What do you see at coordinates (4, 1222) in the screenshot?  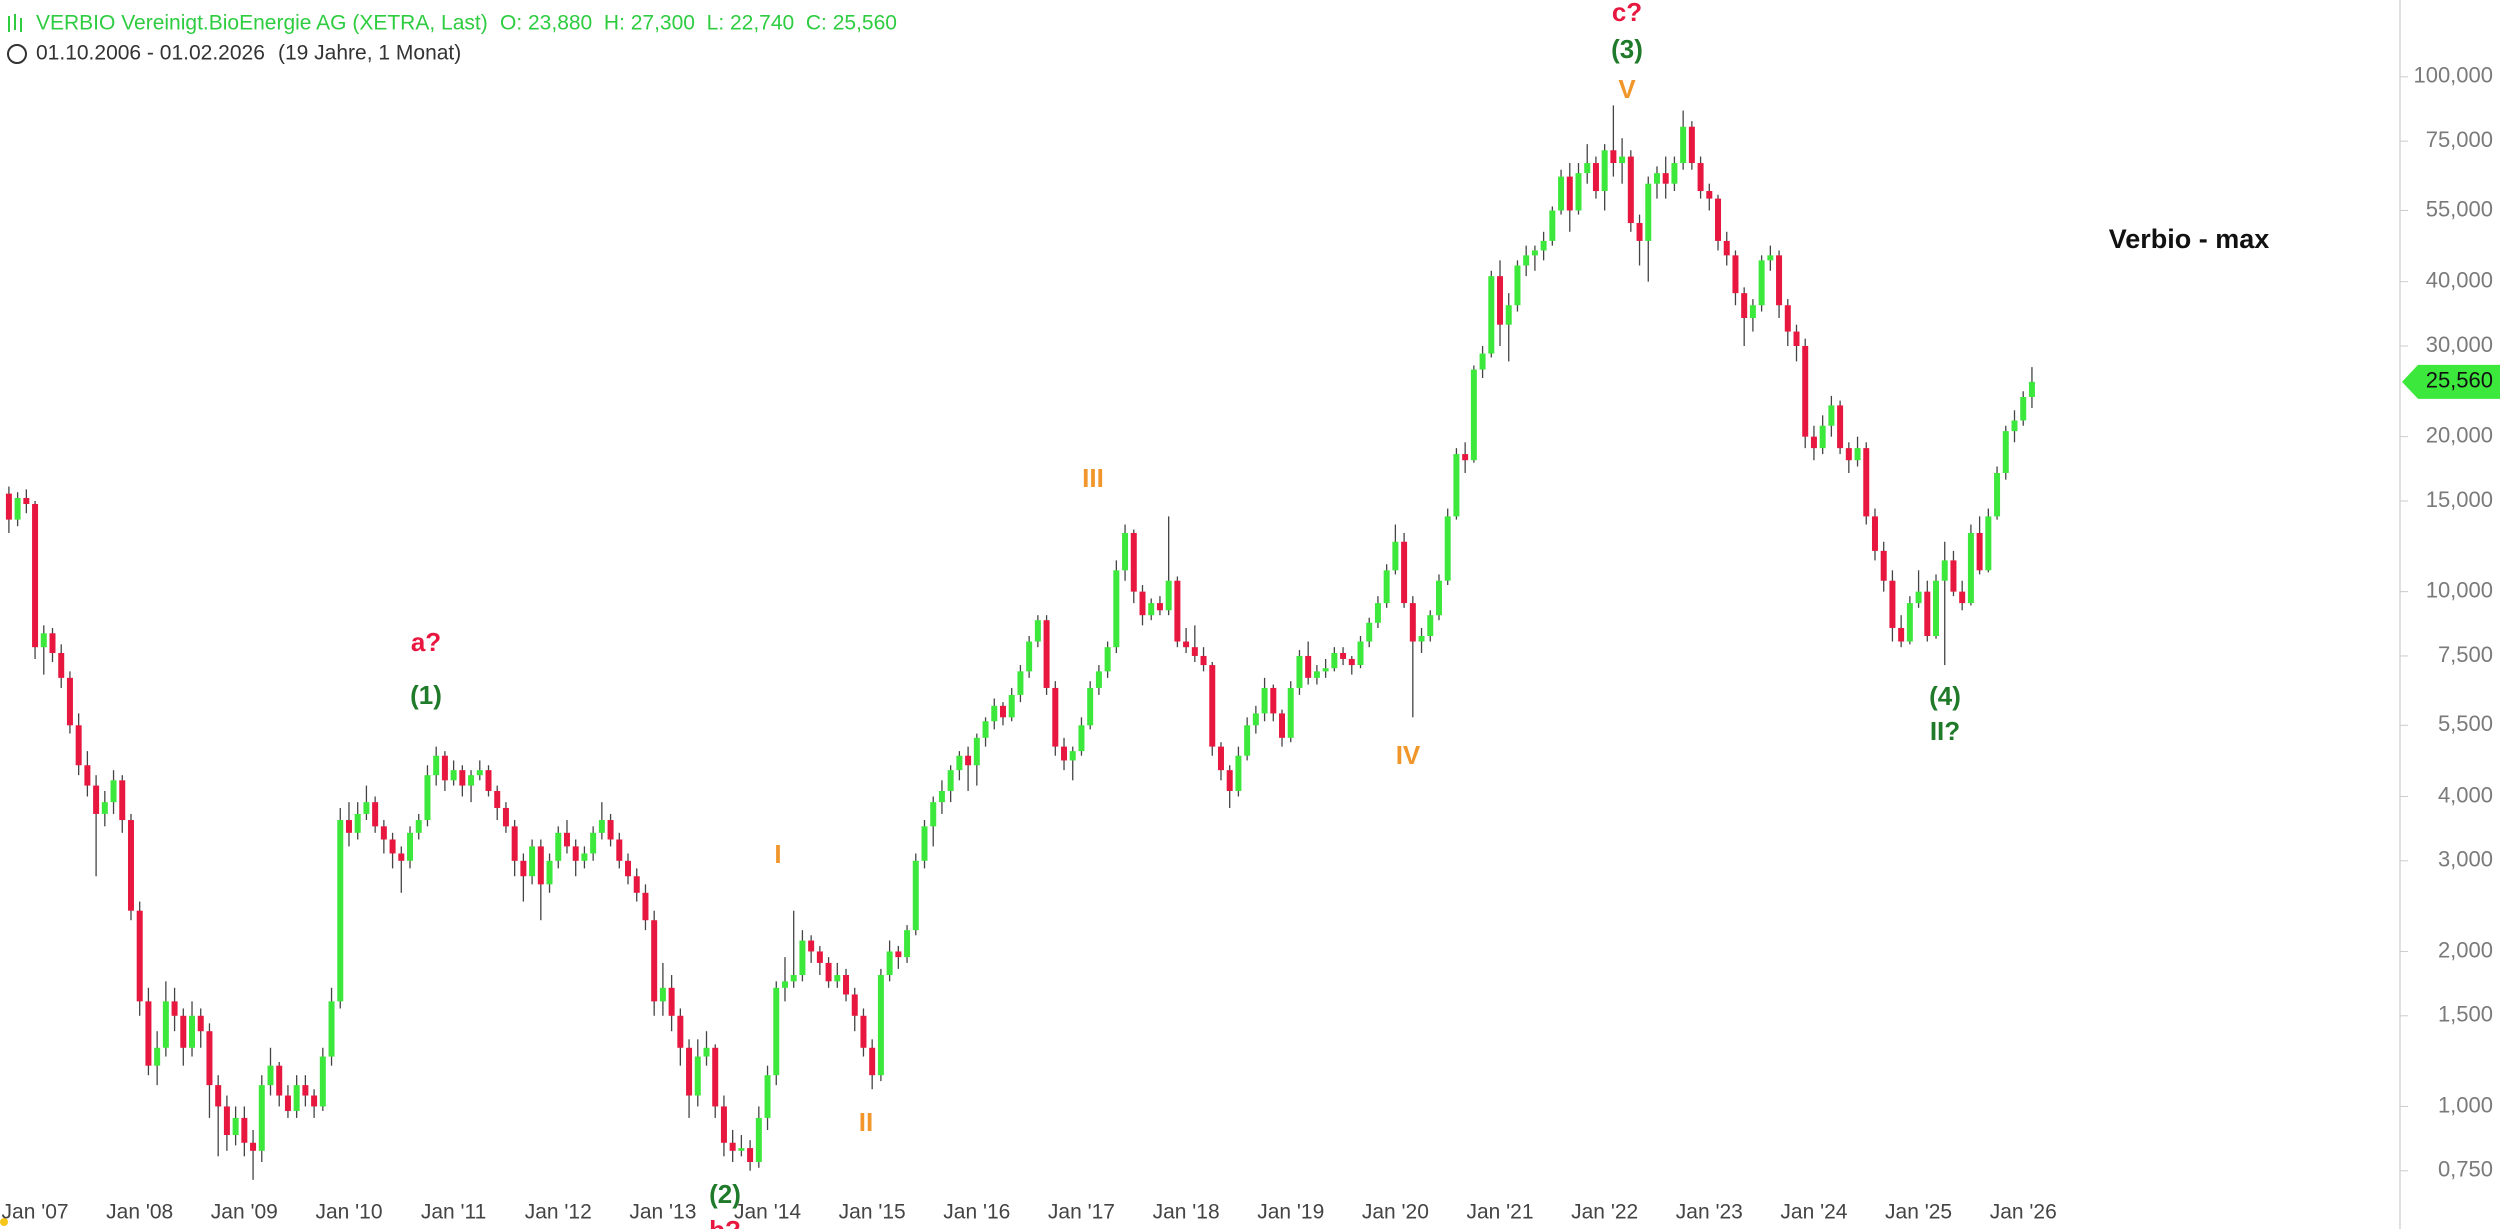 I see `marker-dot` at bounding box center [4, 1222].